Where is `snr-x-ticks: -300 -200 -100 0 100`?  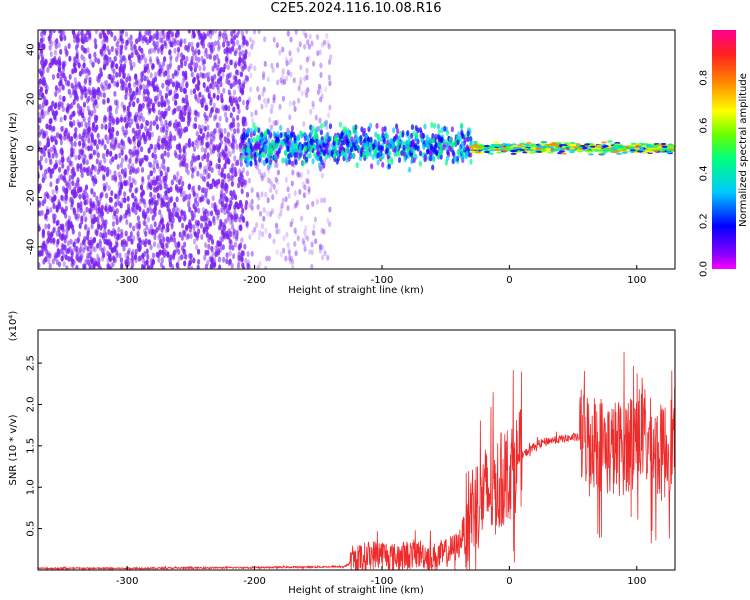
snr-x-ticks: -300 -200 -100 0 100 is located at coordinates (381, 576).